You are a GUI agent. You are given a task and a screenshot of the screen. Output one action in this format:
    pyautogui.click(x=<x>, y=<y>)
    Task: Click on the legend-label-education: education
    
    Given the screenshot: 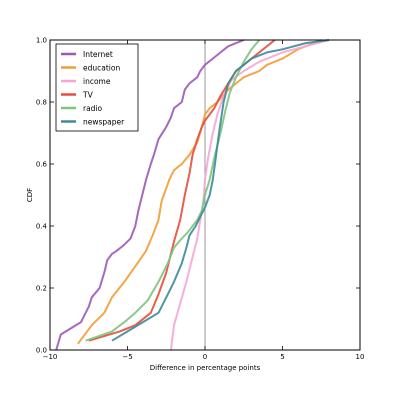 What is the action you would take?
    pyautogui.click(x=101, y=68)
    